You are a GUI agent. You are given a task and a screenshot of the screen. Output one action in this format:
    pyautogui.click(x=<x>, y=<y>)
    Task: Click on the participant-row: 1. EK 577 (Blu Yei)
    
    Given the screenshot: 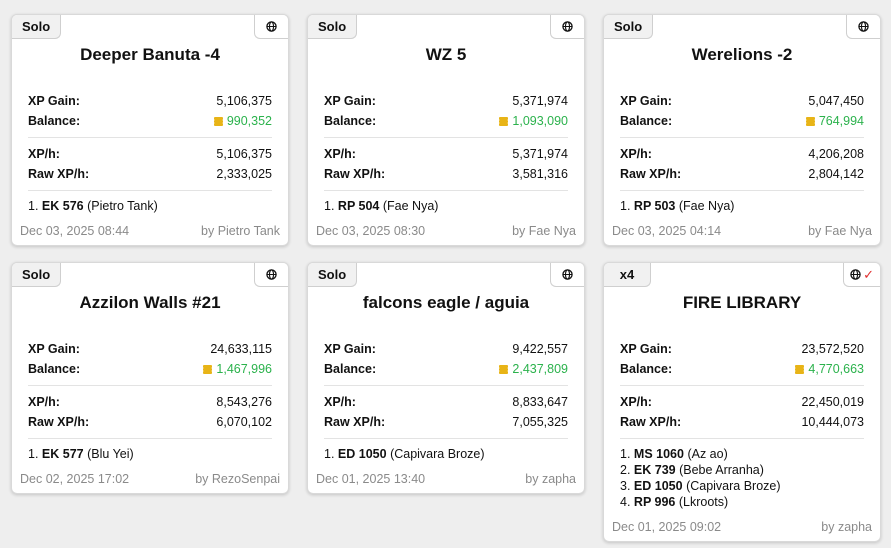 What is the action you would take?
    pyautogui.click(x=150, y=454)
    